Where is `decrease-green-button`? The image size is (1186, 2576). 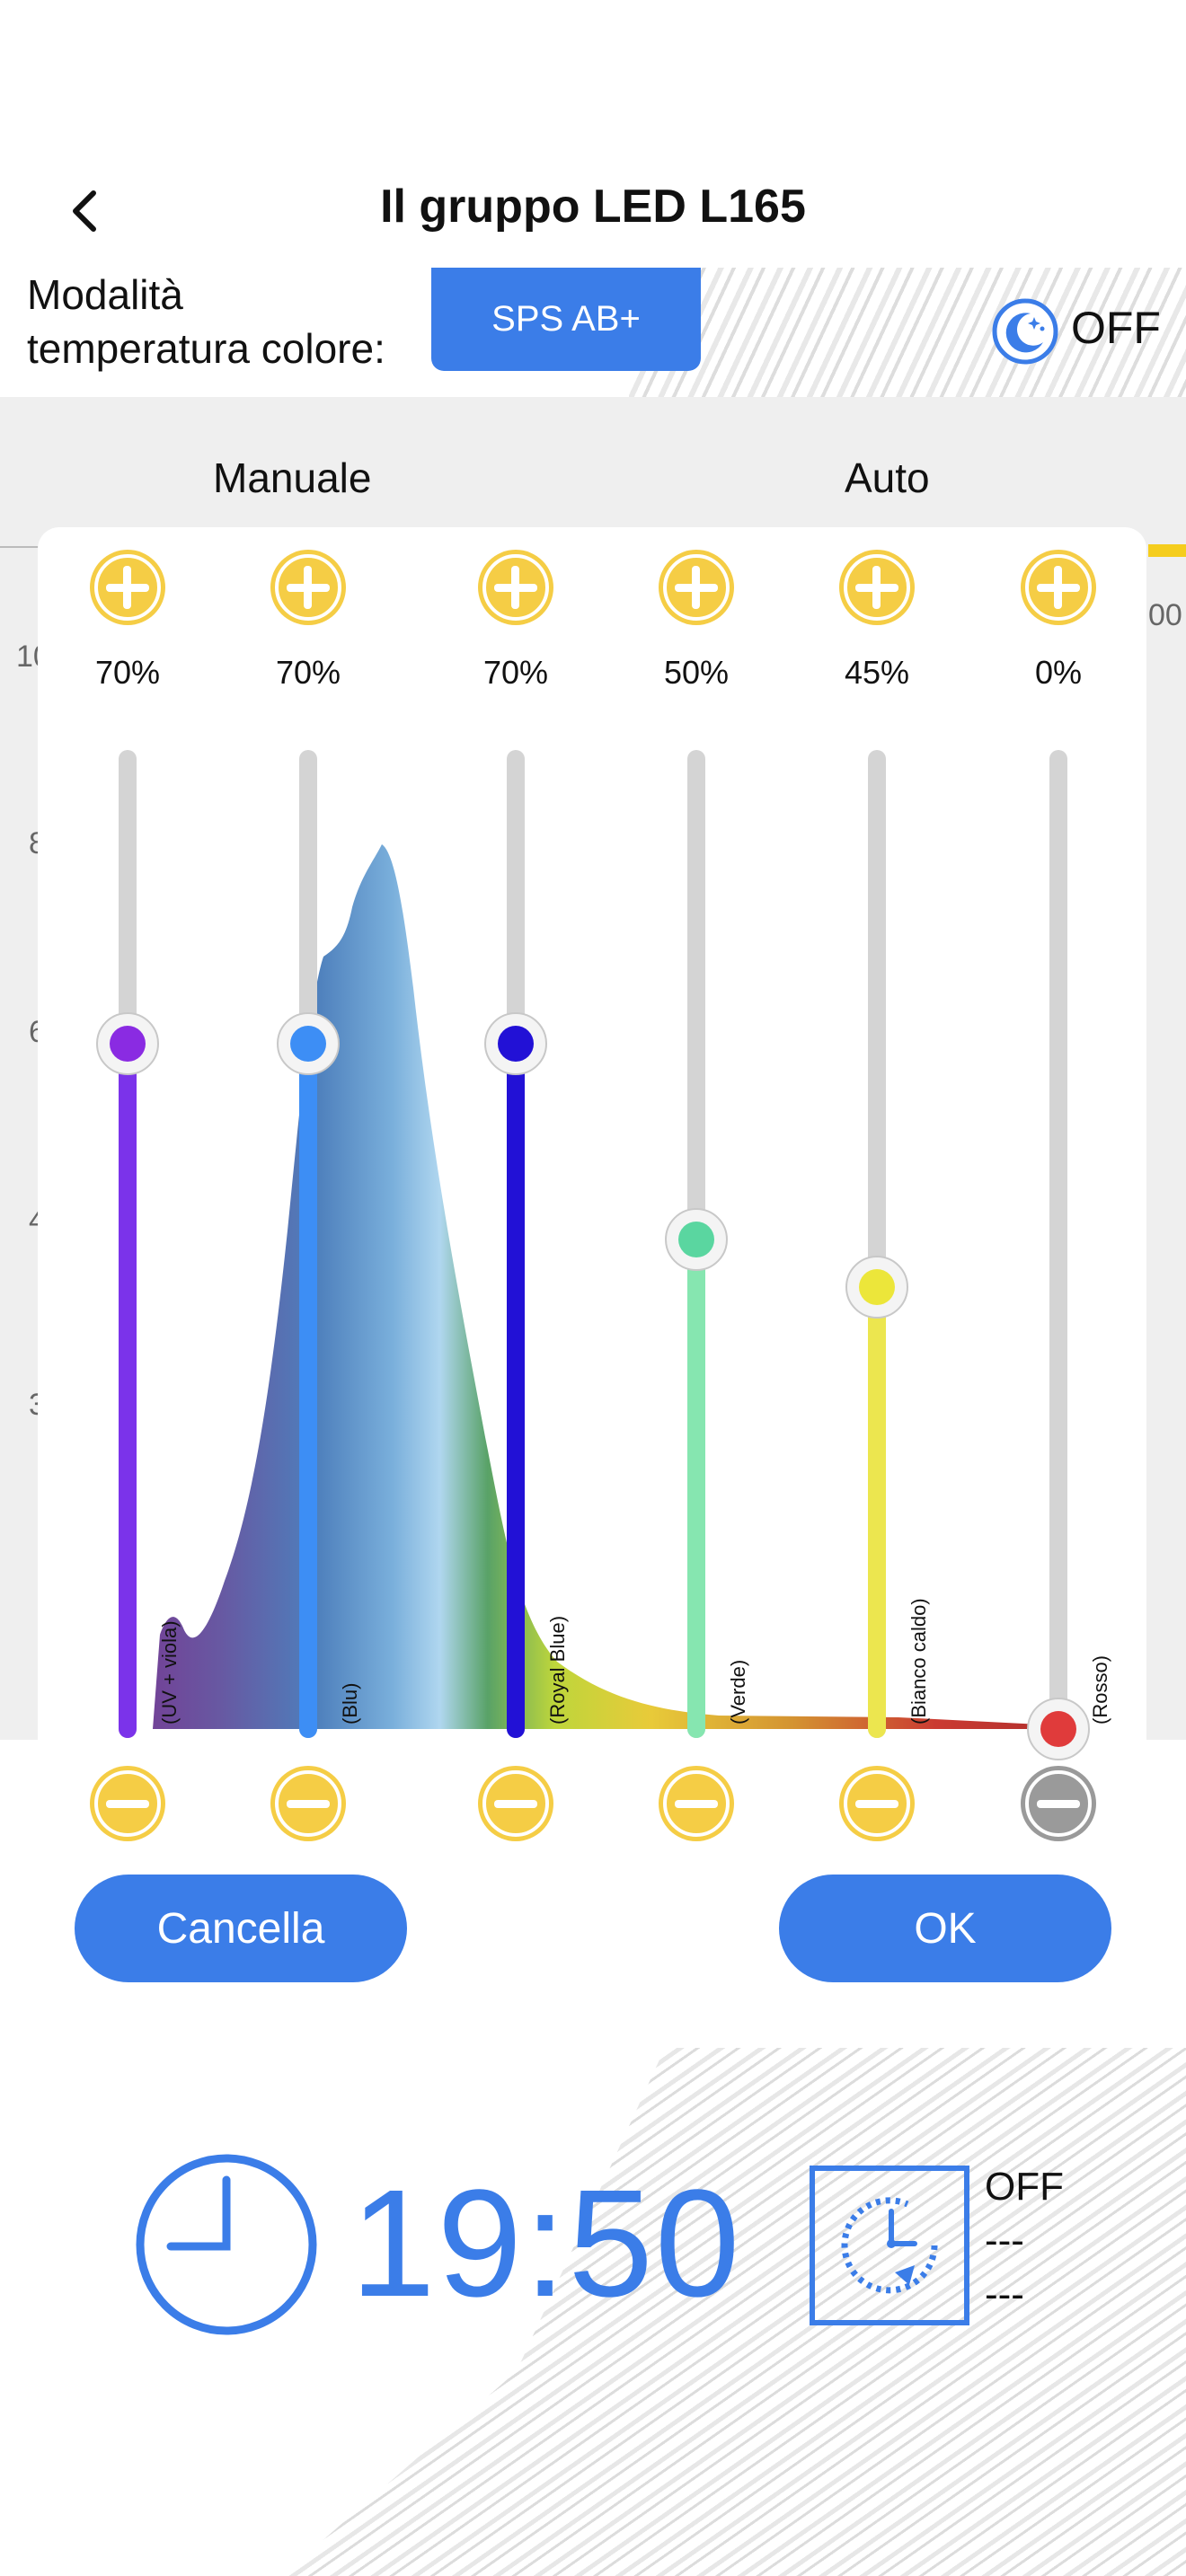
decrease-green-button is located at coordinates (696, 1803).